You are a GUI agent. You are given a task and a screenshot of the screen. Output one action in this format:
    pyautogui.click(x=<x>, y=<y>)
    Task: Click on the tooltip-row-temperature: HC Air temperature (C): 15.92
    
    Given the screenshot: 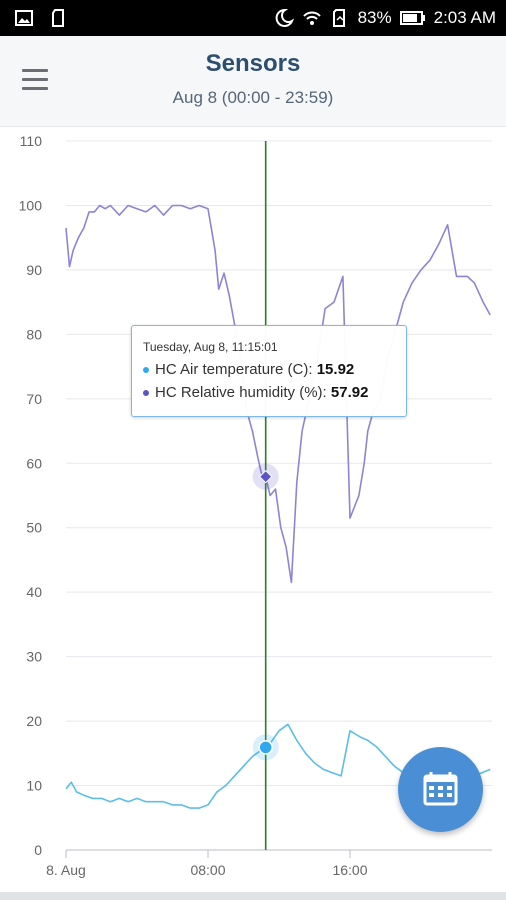 What is the action you would take?
    pyautogui.click(x=248, y=369)
    